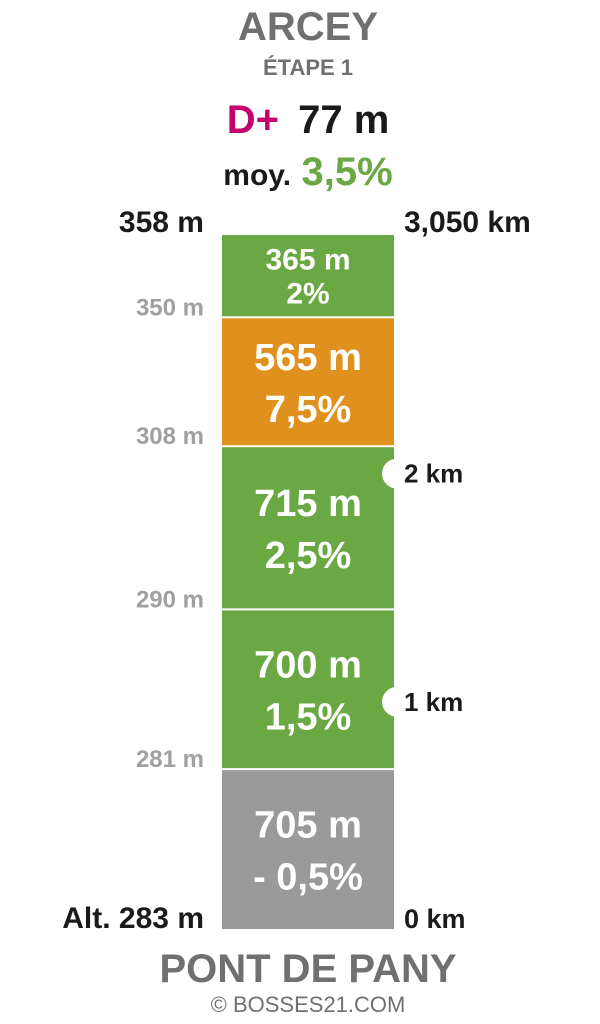 The height and width of the screenshot is (1024, 600). I want to click on elevation-gain: D+ 77 m, so click(308, 120).